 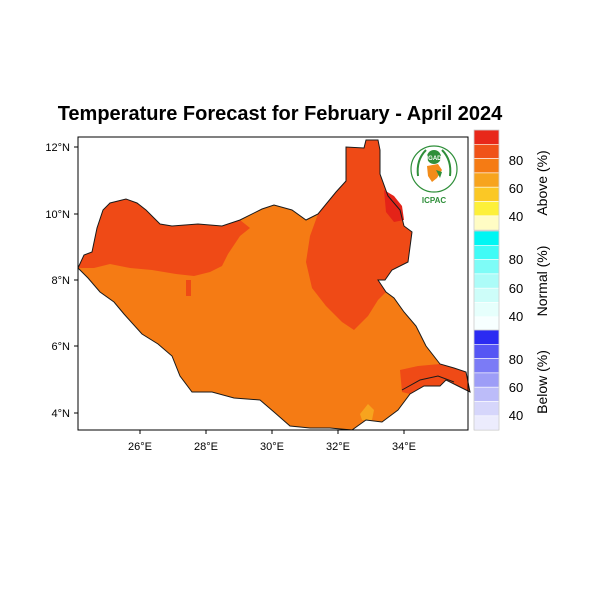 What do you see at coordinates (542, 182) in the screenshot?
I see `legend-label-above: Above (%)` at bounding box center [542, 182].